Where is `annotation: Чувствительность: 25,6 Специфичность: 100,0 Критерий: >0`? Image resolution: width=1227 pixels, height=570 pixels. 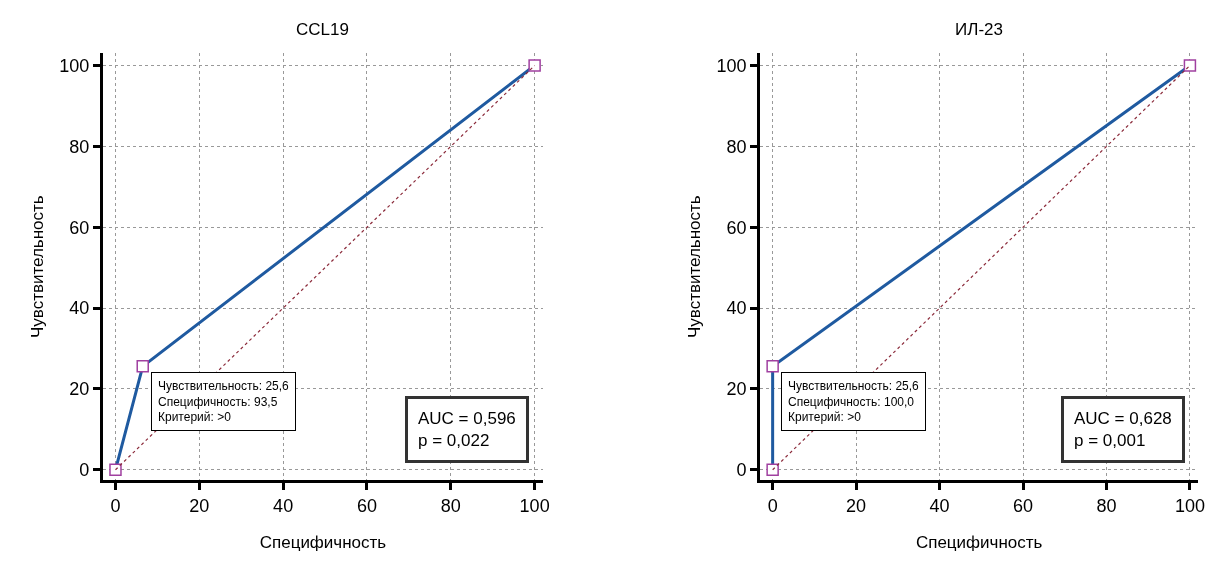 annotation: Чувствительность: 25,6 Специфичность: 100,0 Критерий: >0 is located at coordinates (854, 402).